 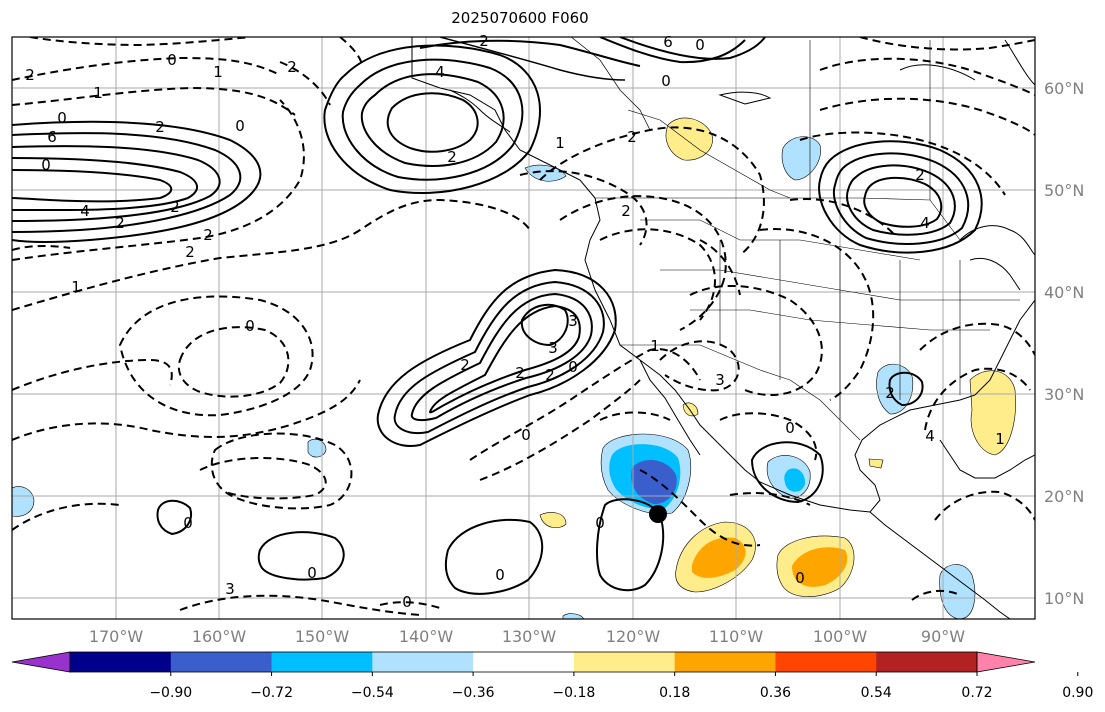 I want to click on dashed-contour-label: 4, so click(x=930, y=436).